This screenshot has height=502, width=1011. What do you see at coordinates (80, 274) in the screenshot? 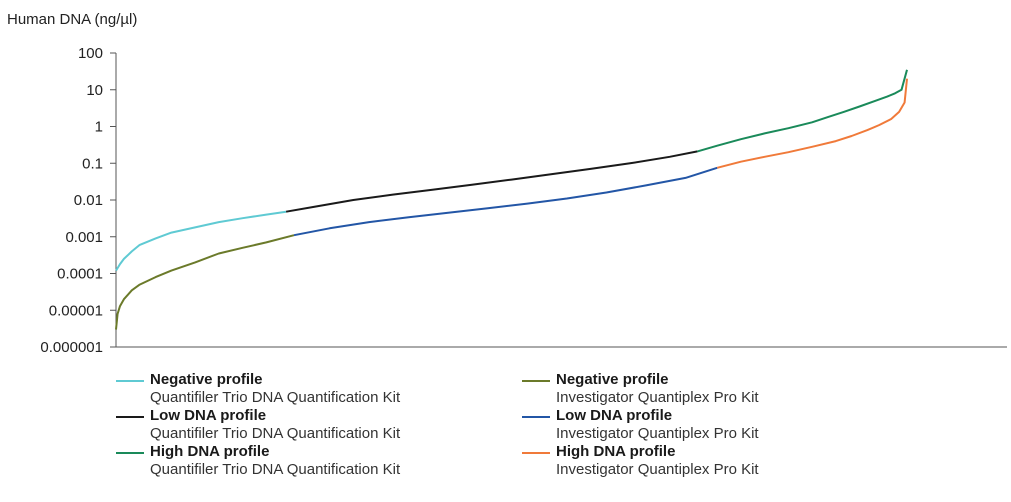
I see `y-tick-label: 0.0001` at bounding box center [80, 274].